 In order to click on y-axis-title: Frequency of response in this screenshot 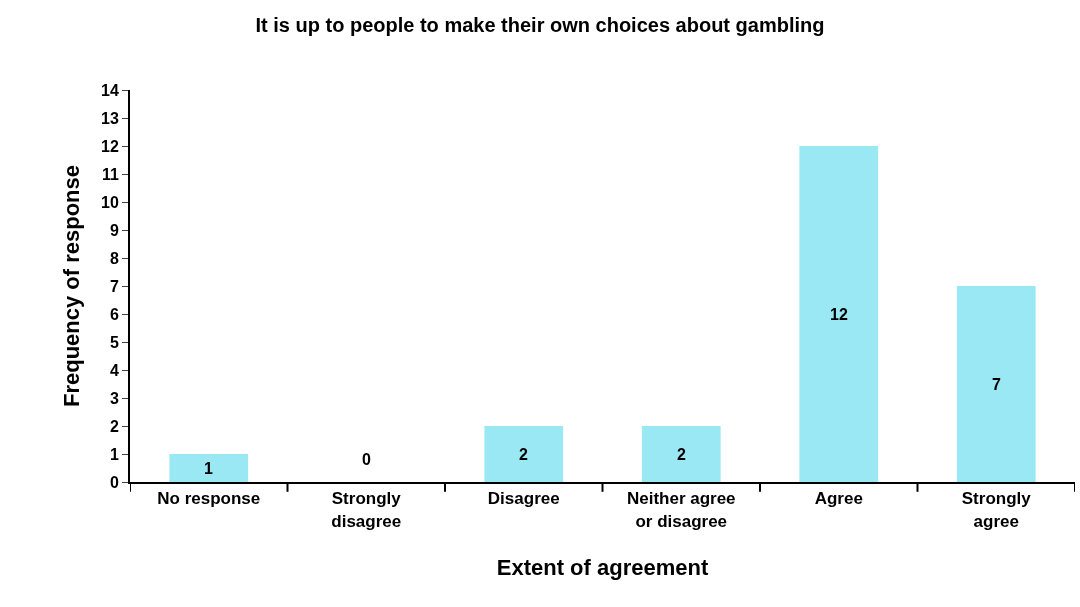, I will do `click(72, 286)`.